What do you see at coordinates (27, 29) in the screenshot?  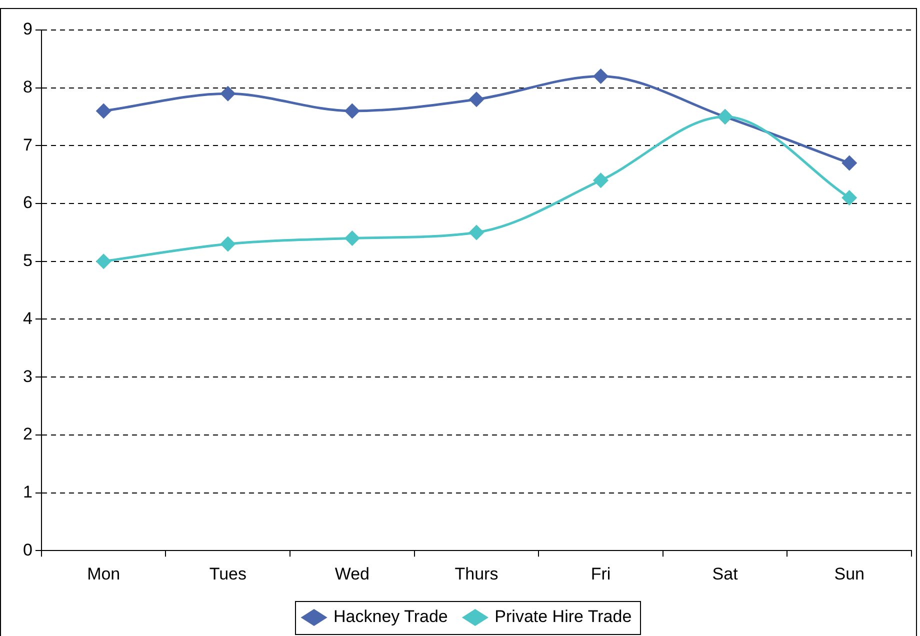 I see `y-tick-label: 9` at bounding box center [27, 29].